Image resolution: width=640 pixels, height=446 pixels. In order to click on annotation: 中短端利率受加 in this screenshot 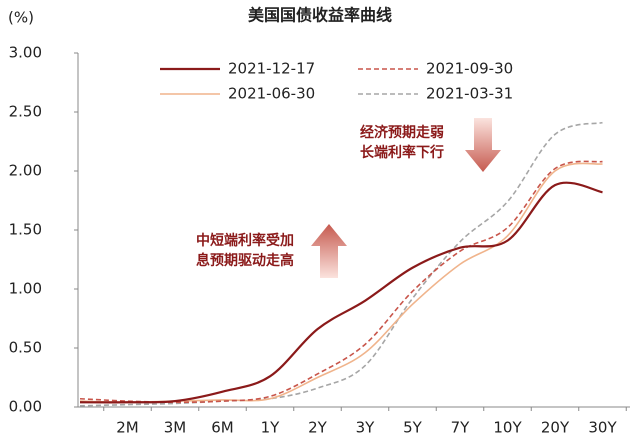, I will do `click(245, 240)`.